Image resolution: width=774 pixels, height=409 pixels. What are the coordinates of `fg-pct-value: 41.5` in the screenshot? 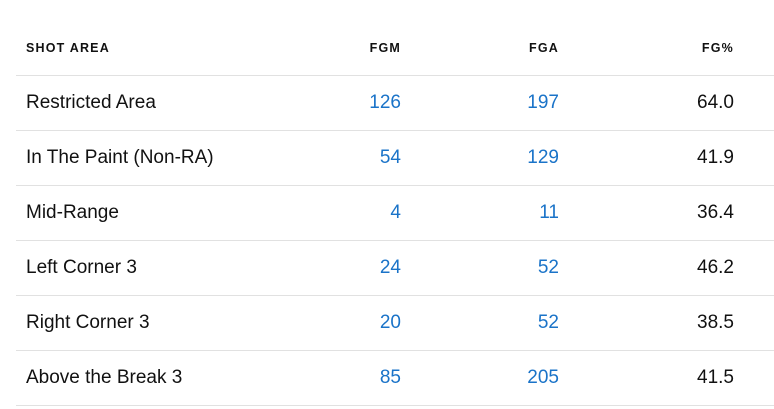 It's located at (715, 377).